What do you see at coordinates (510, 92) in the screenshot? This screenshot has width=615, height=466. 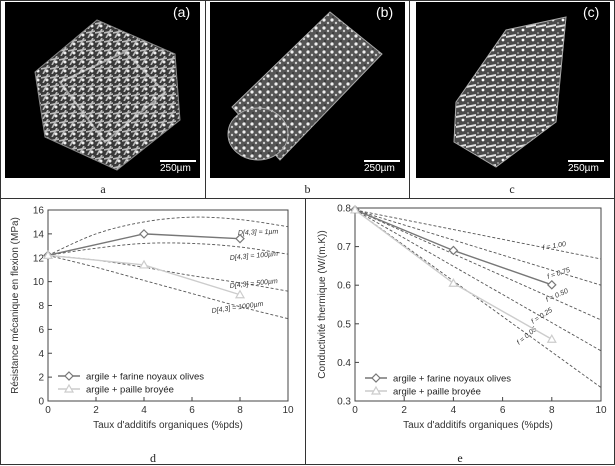 I see `sample-c-render` at bounding box center [510, 92].